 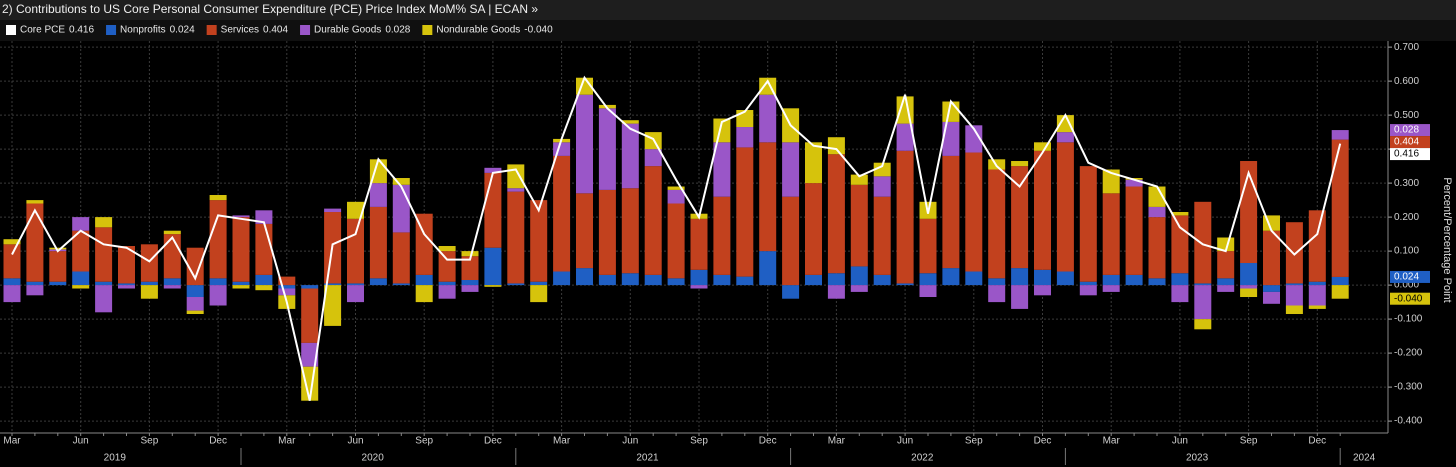 I want to click on year-label: 2020, so click(x=373, y=458).